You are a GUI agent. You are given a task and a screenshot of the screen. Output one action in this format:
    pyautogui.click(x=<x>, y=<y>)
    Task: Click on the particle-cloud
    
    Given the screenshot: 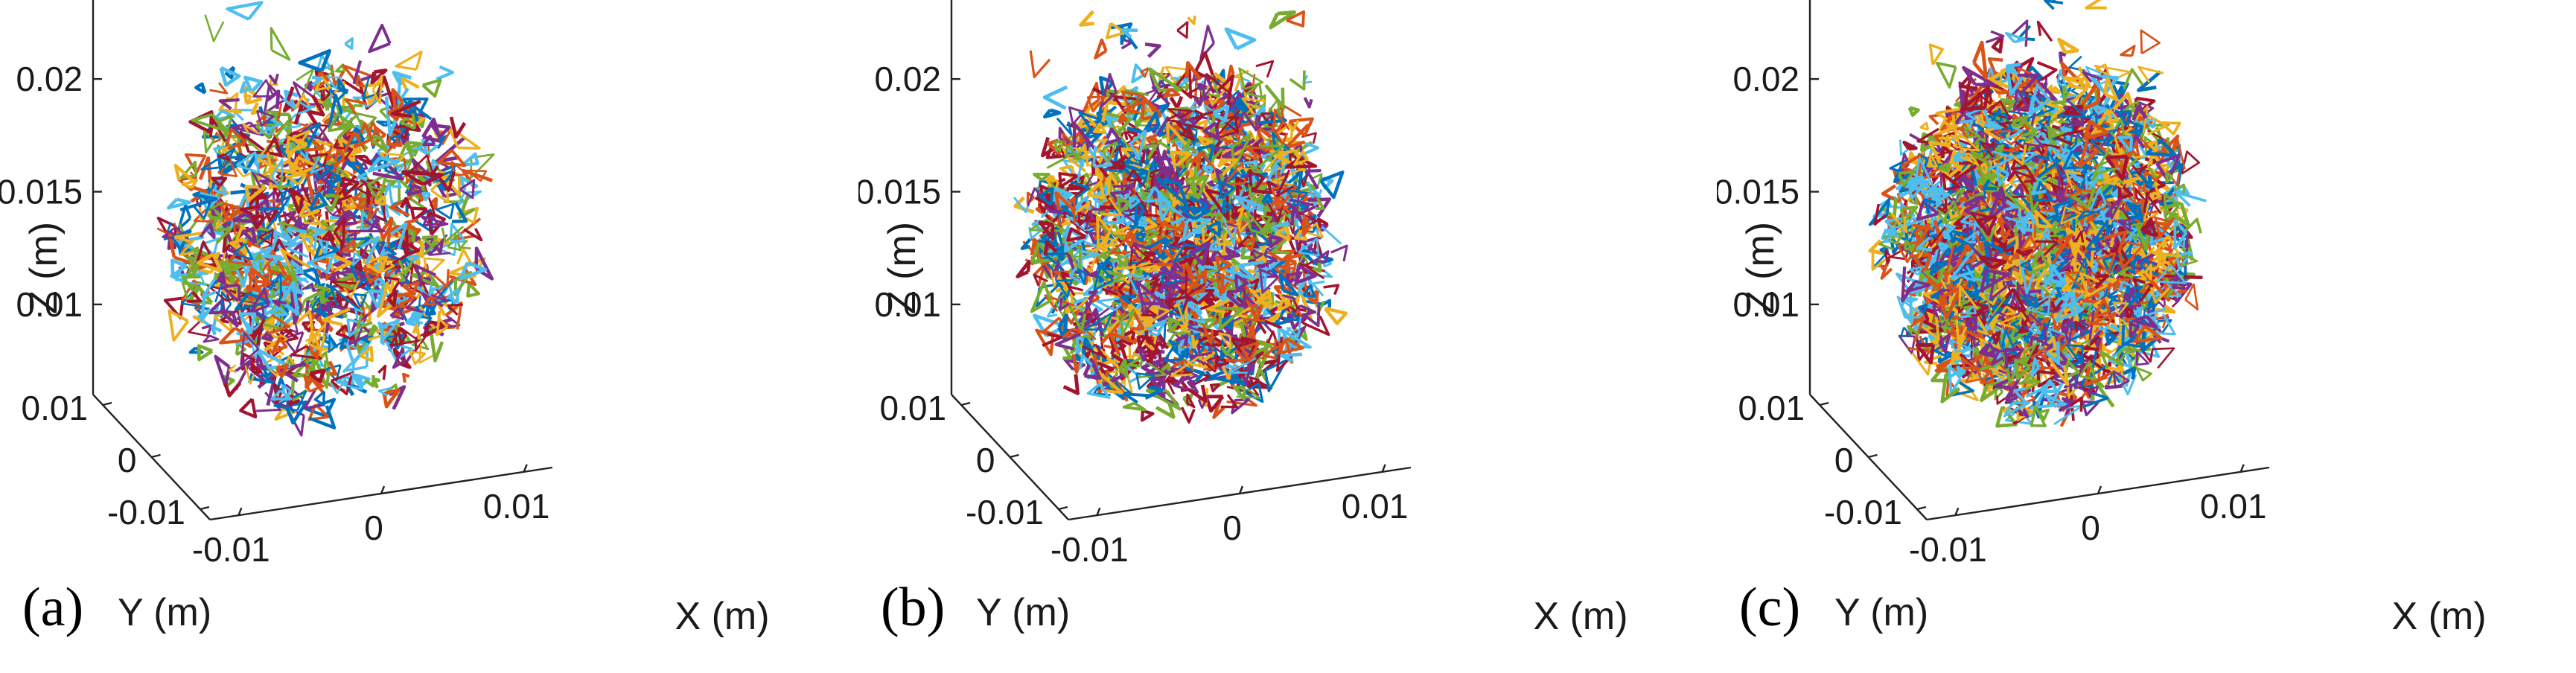 What is the action you would take?
    pyautogui.click(x=1180, y=217)
    